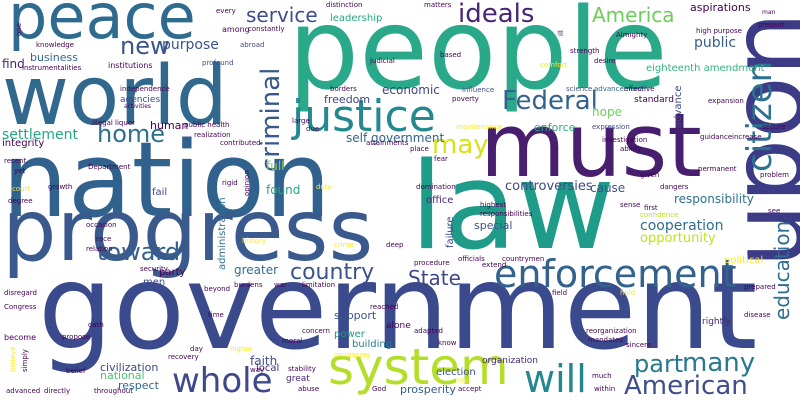  Describe the element at coordinates (493, 205) in the screenshot. I see `word-highest: highest` at that location.